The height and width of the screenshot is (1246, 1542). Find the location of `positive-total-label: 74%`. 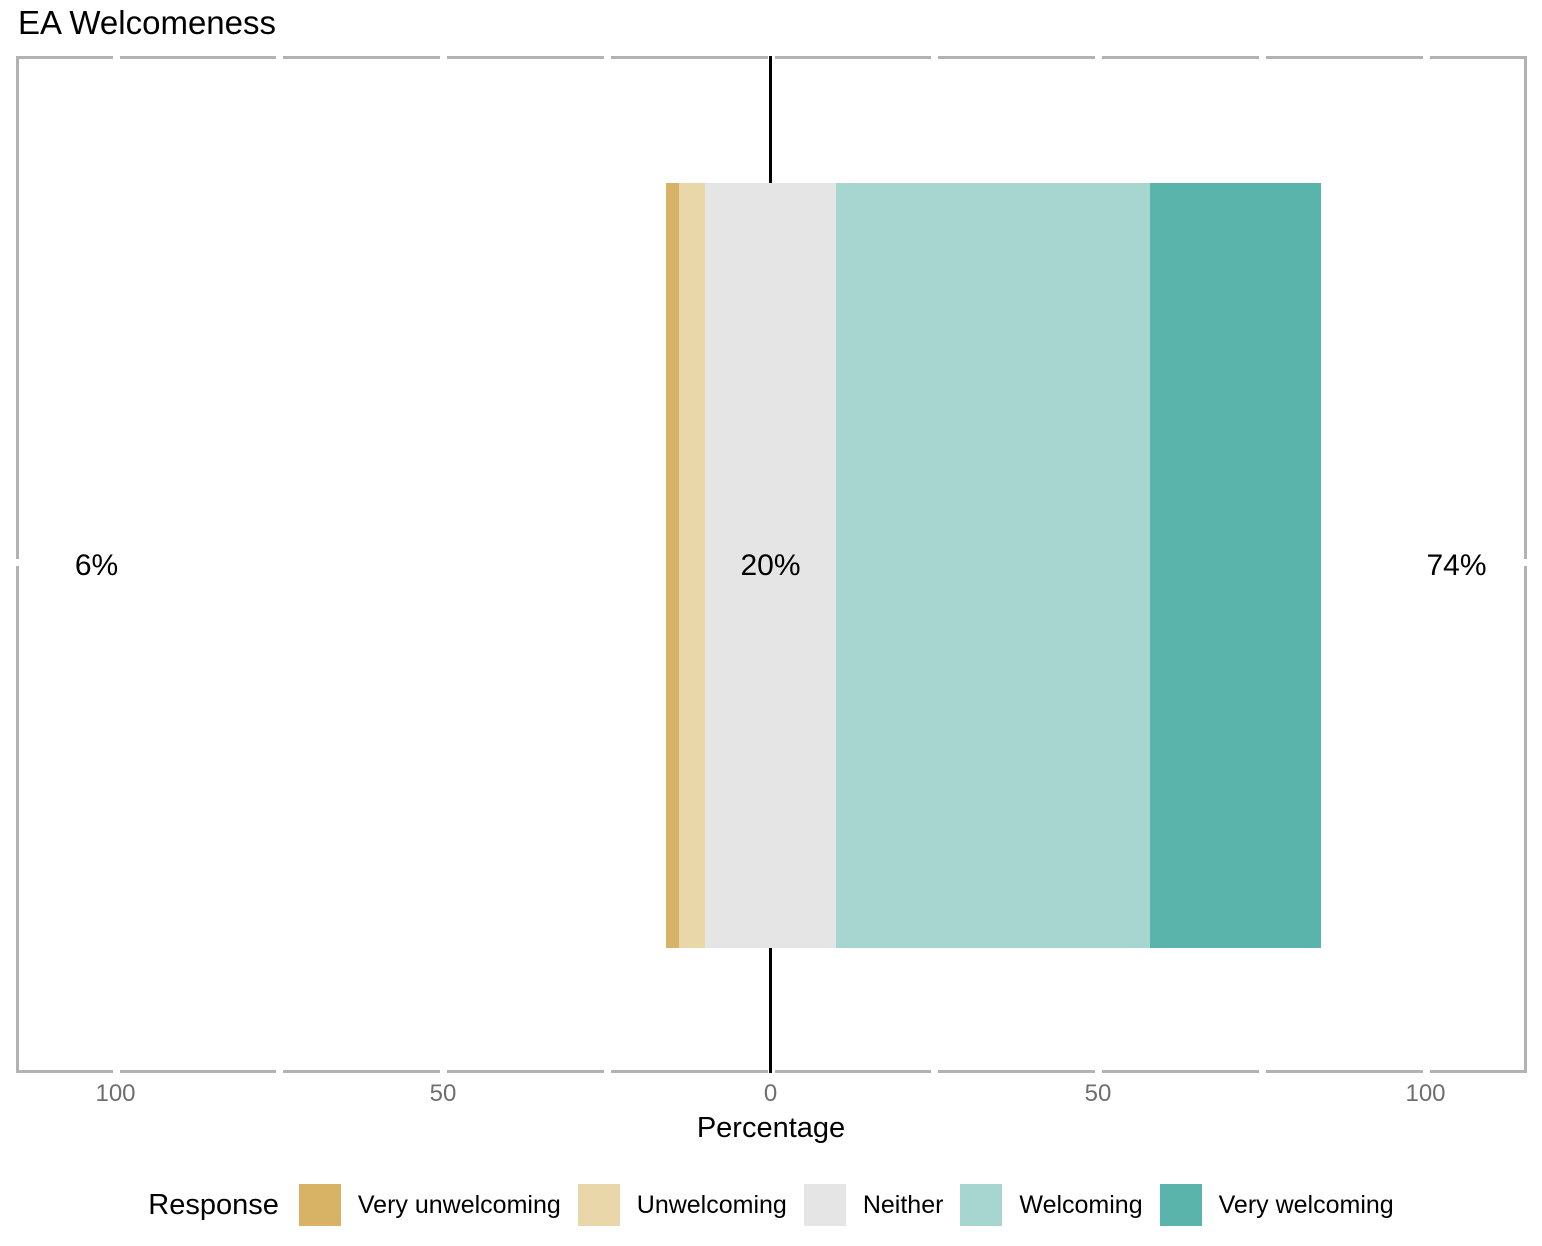

positive-total-label: 74% is located at coordinates (1456, 565).